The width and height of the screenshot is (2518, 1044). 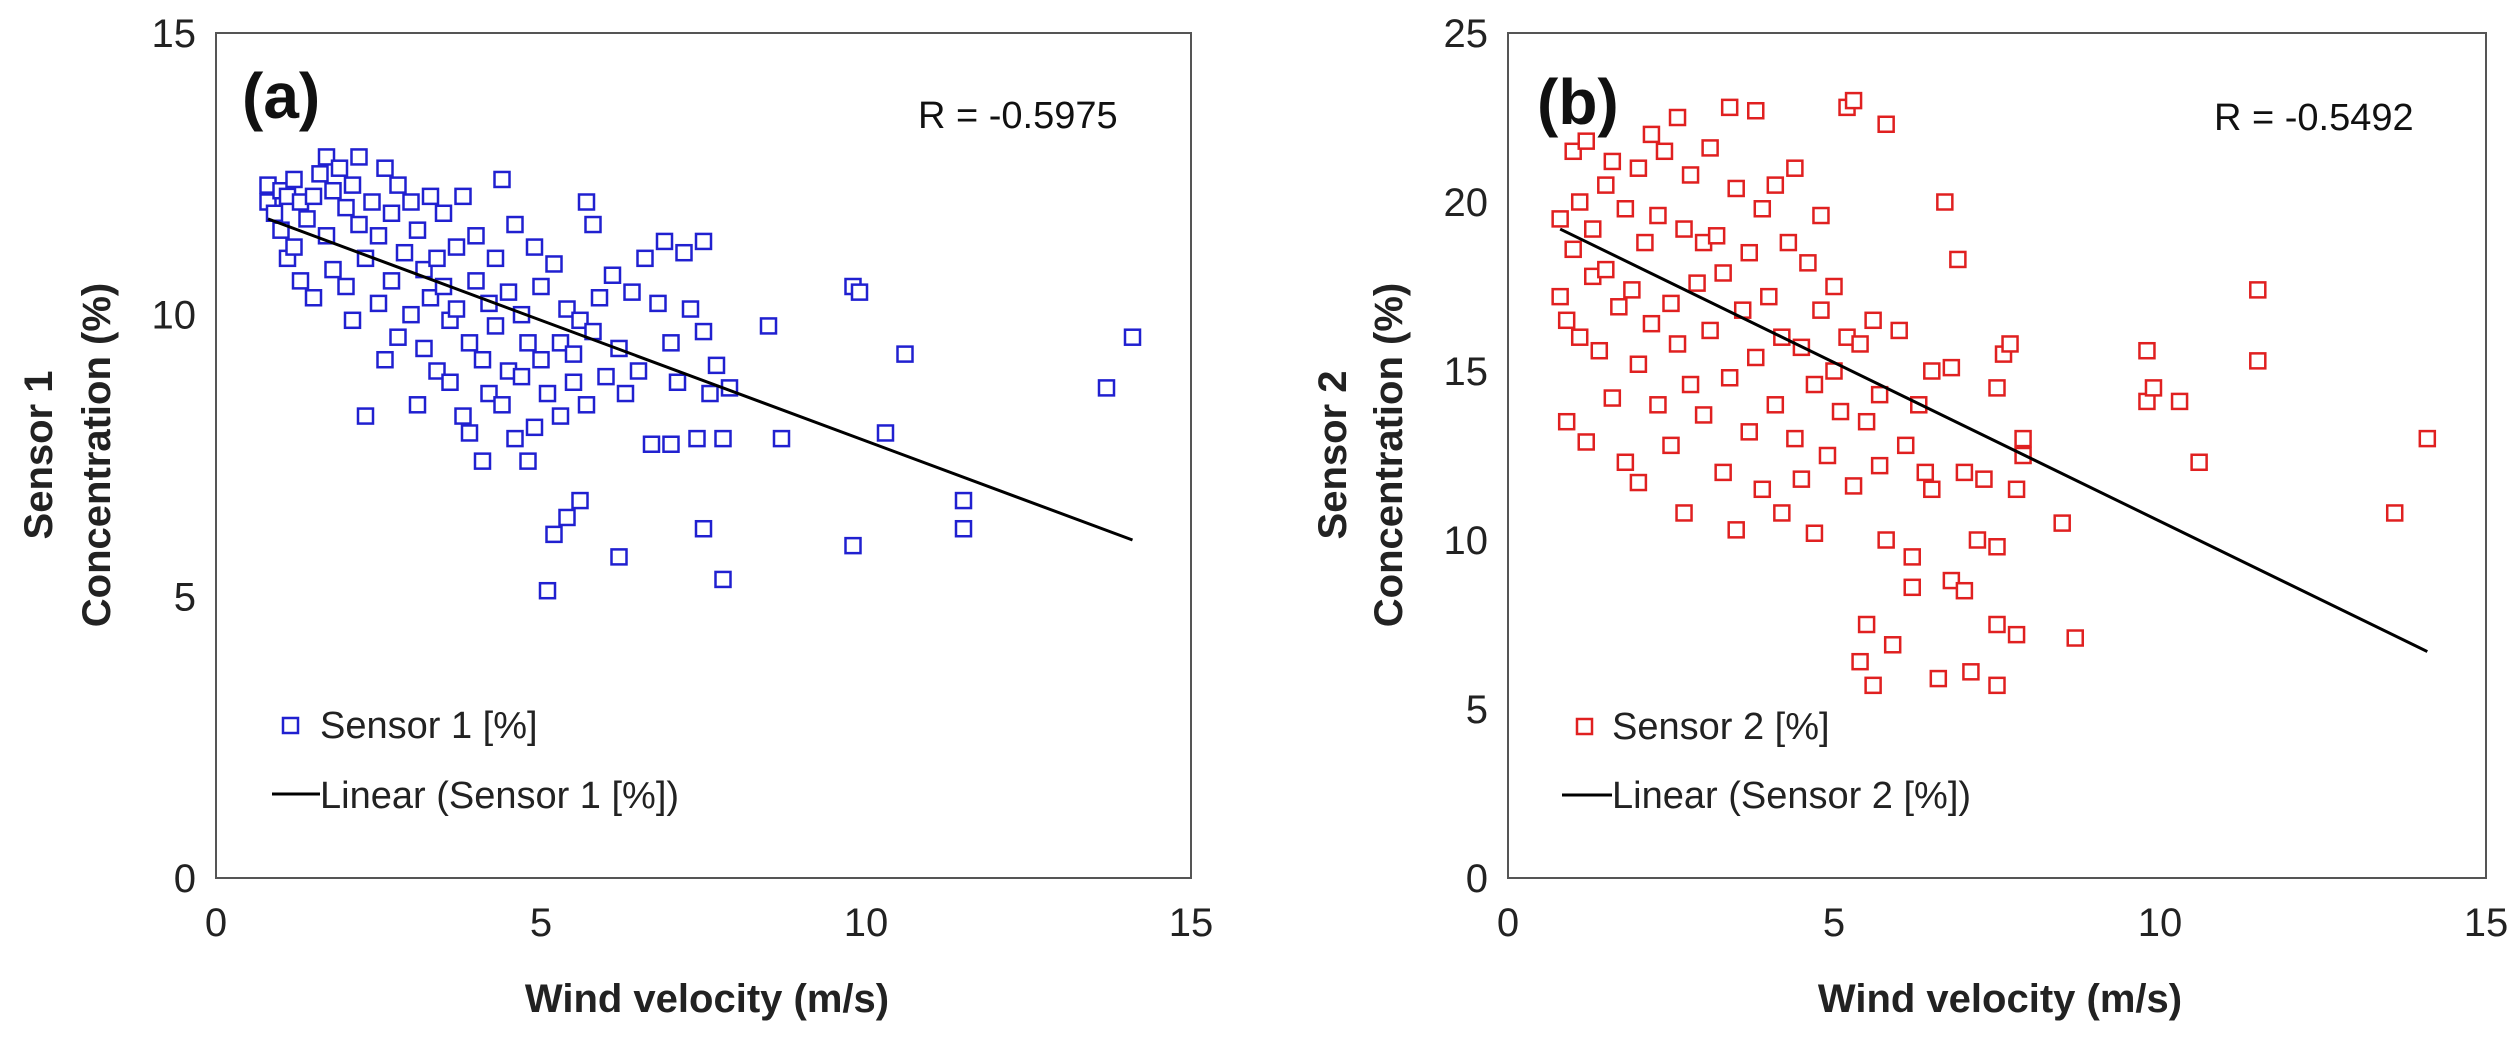 What do you see at coordinates (1466, 34) in the screenshot?
I see `y-tick-label: 25` at bounding box center [1466, 34].